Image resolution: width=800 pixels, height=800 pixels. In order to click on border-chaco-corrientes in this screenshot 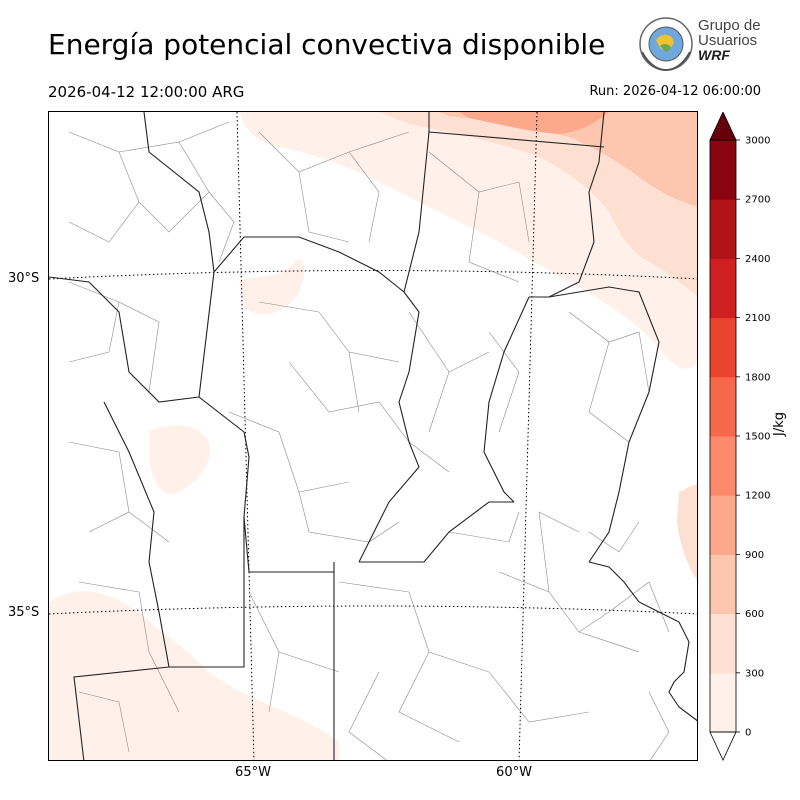, I will do `click(576, 205)`.